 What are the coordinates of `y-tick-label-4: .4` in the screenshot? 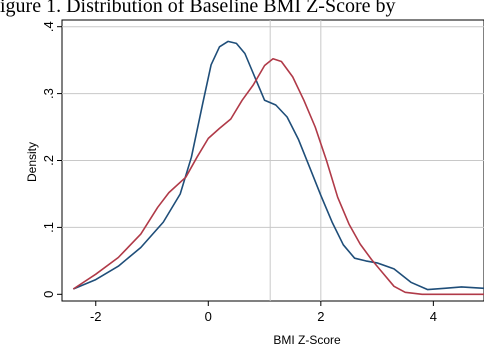 It's located at (48, 26).